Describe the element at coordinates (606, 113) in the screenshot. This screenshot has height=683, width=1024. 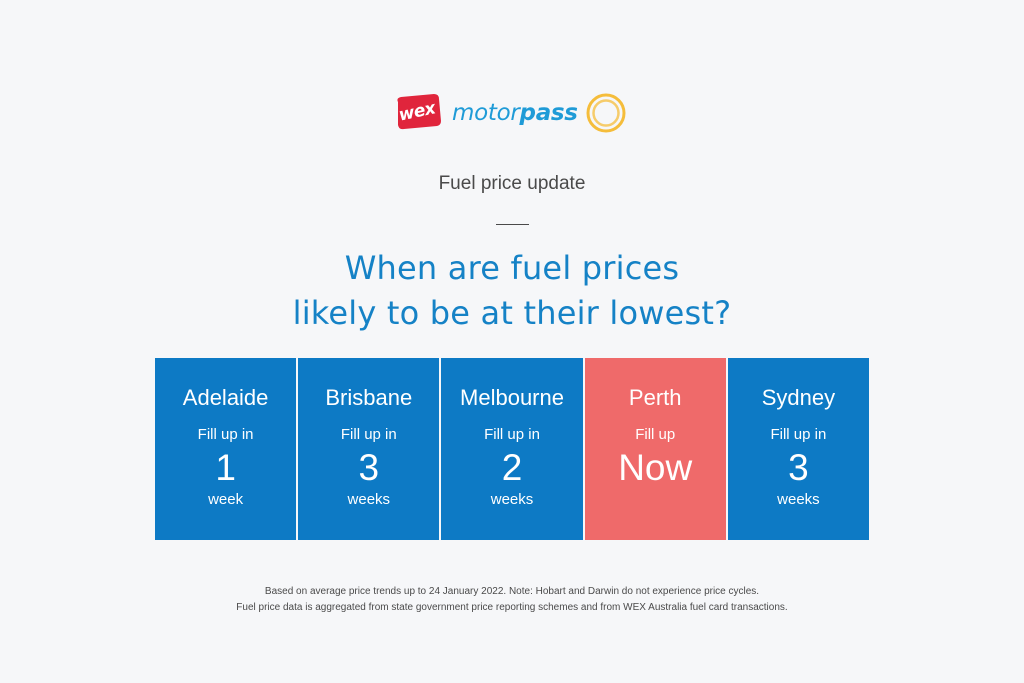
I see `motorpass-ring-icon` at that location.